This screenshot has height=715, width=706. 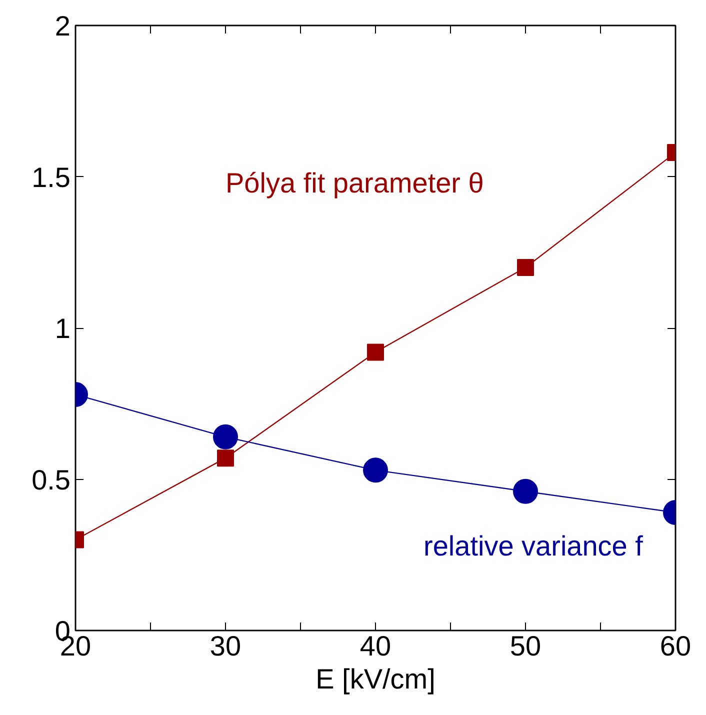 What do you see at coordinates (62, 328) in the screenshot?
I see `y-tick-label: 1` at bounding box center [62, 328].